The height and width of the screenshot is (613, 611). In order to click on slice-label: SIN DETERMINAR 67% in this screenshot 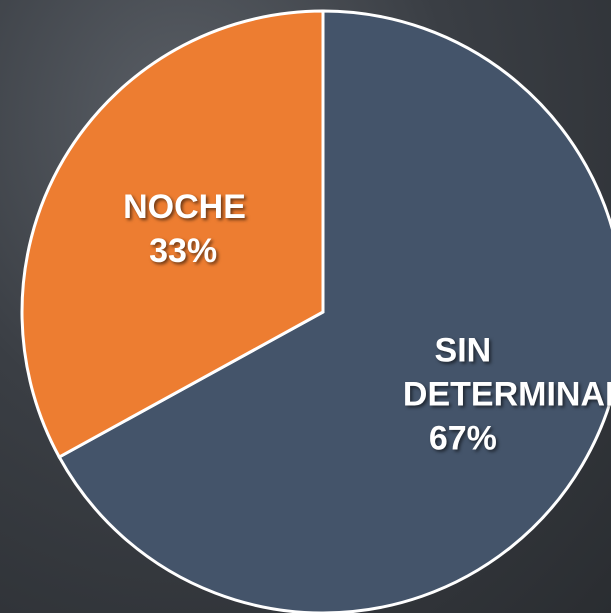, I will do `click(487, 394)`.